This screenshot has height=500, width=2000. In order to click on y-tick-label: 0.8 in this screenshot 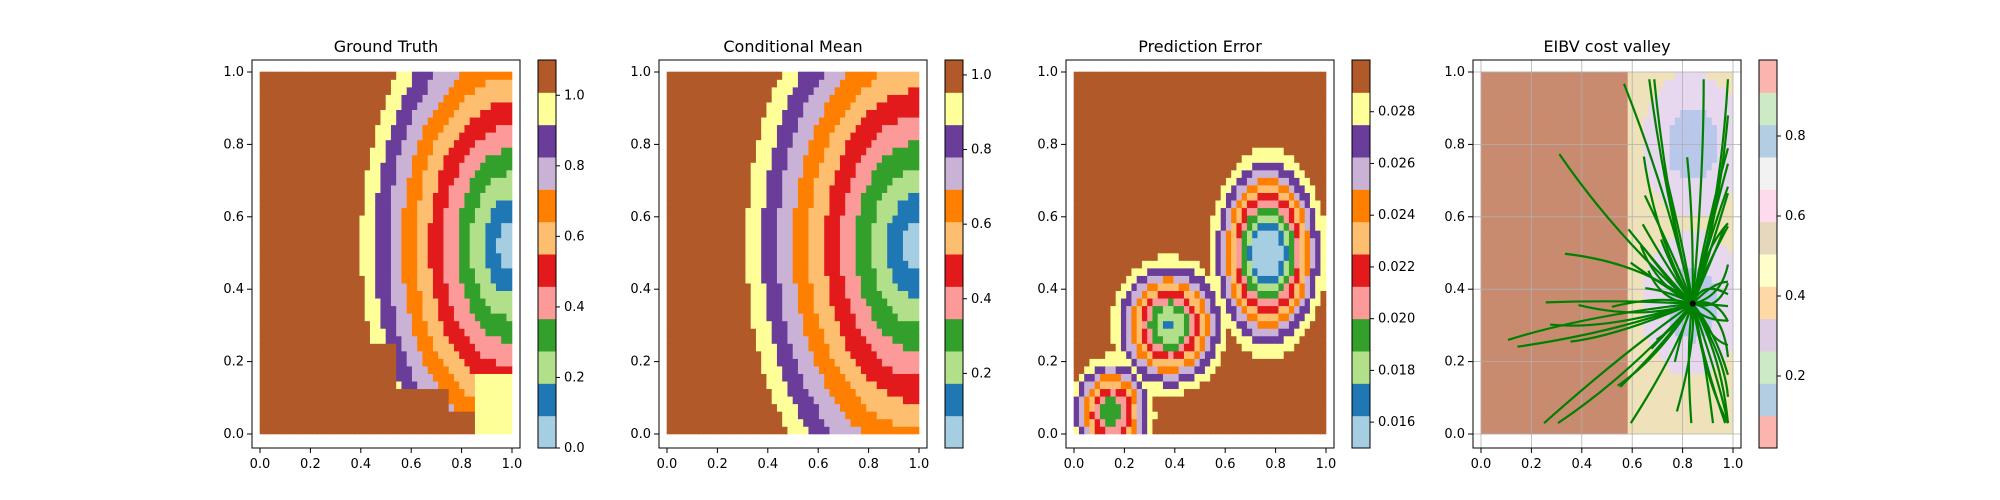, I will do `click(233, 144)`.